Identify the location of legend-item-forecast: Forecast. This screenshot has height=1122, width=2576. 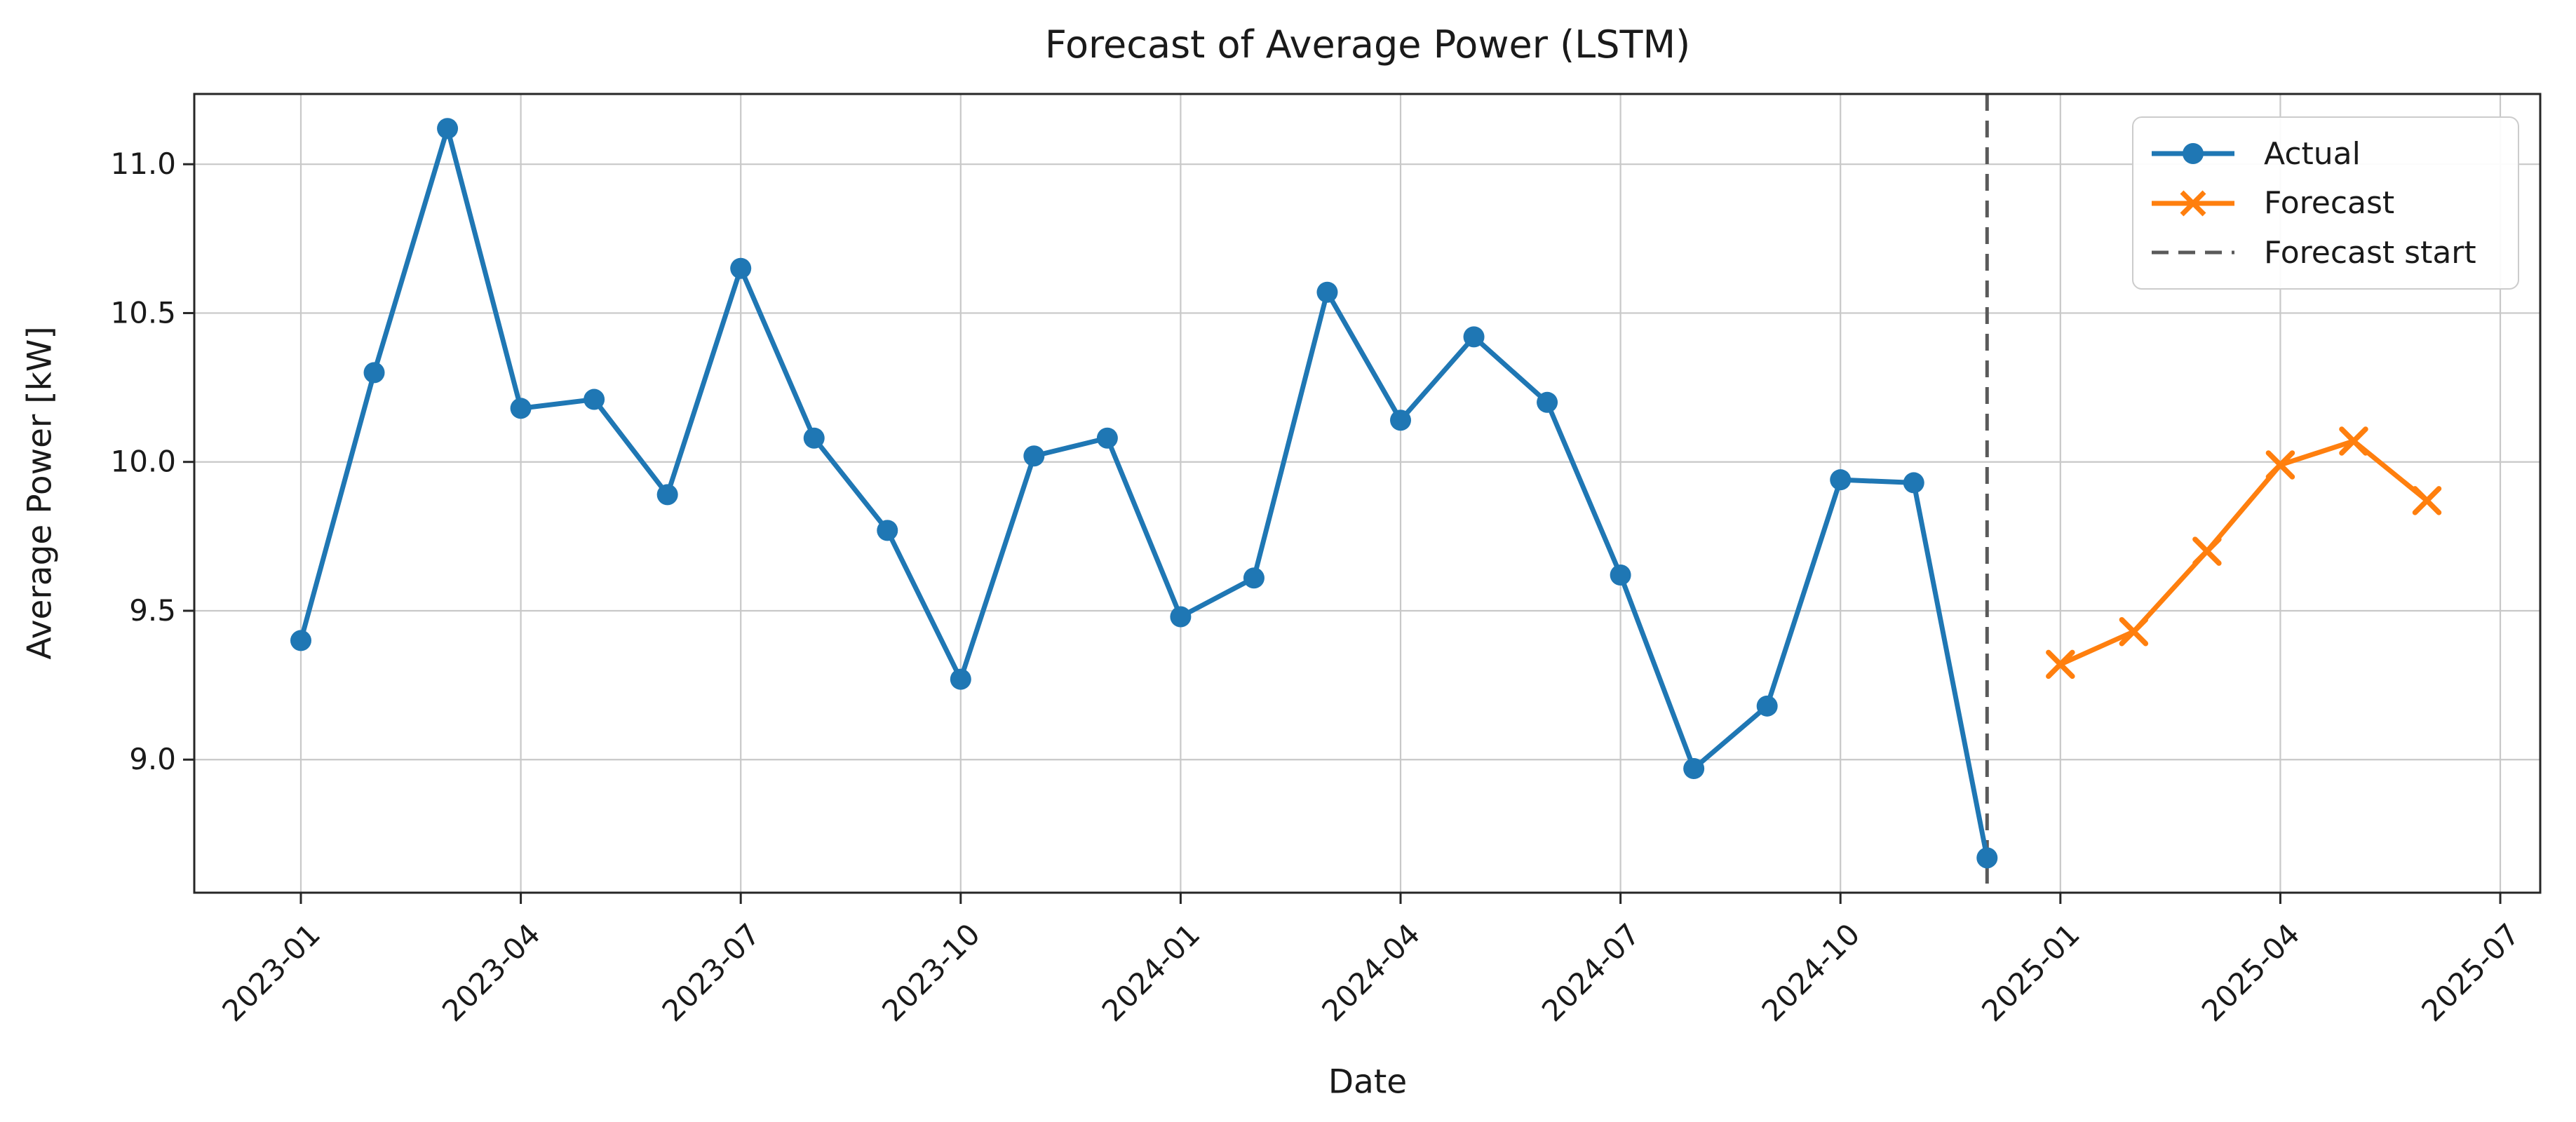
(2325, 203).